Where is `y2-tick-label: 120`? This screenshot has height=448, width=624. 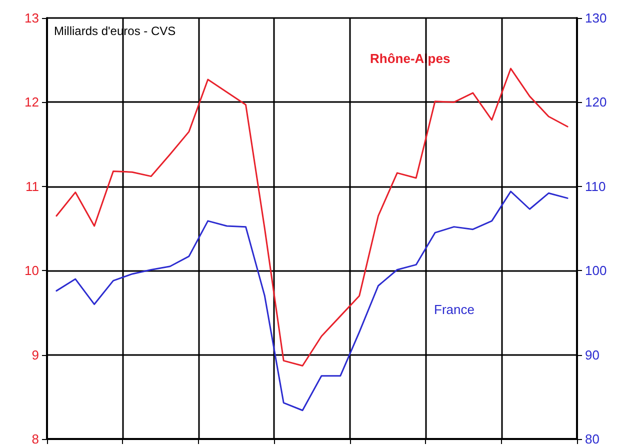
y2-tick-label: 120 is located at coordinates (596, 102).